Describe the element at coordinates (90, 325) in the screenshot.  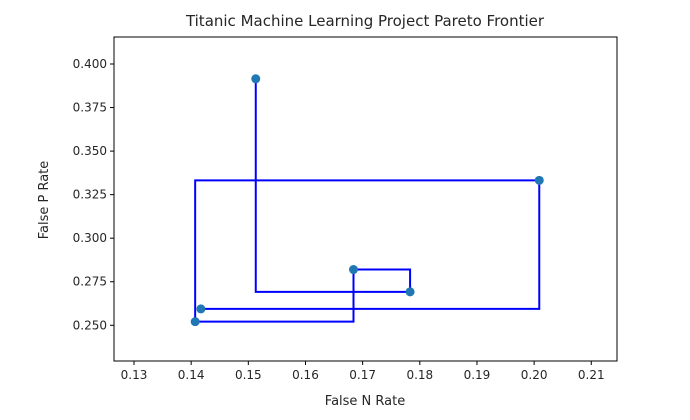
I see `y-tick-label: 0.250` at that location.